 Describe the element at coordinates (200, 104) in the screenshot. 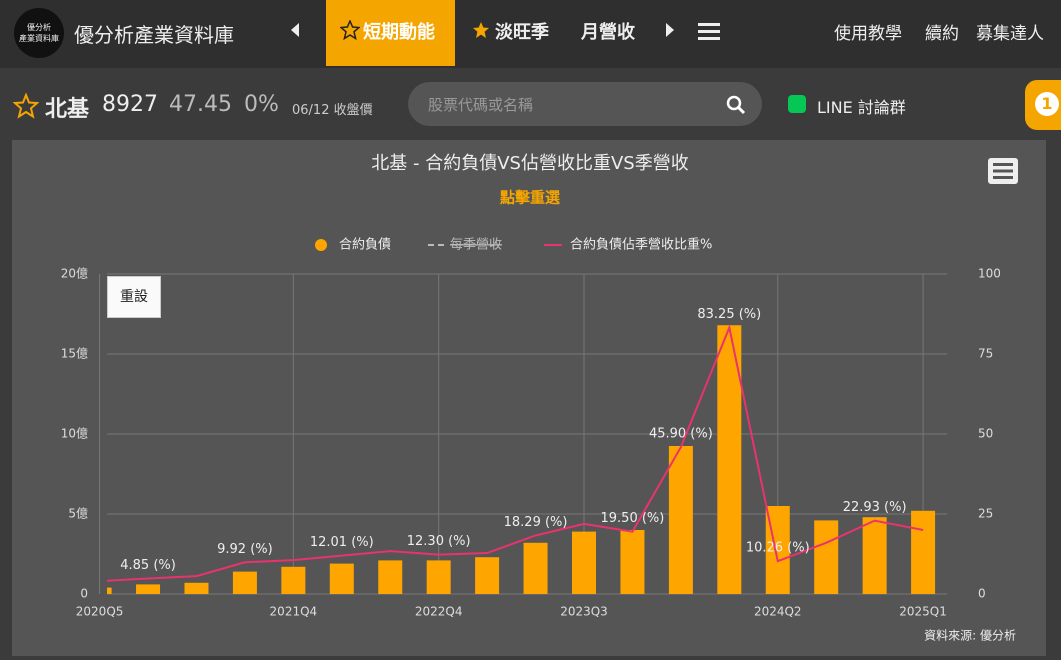

I see `stock-price: 47.45` at that location.